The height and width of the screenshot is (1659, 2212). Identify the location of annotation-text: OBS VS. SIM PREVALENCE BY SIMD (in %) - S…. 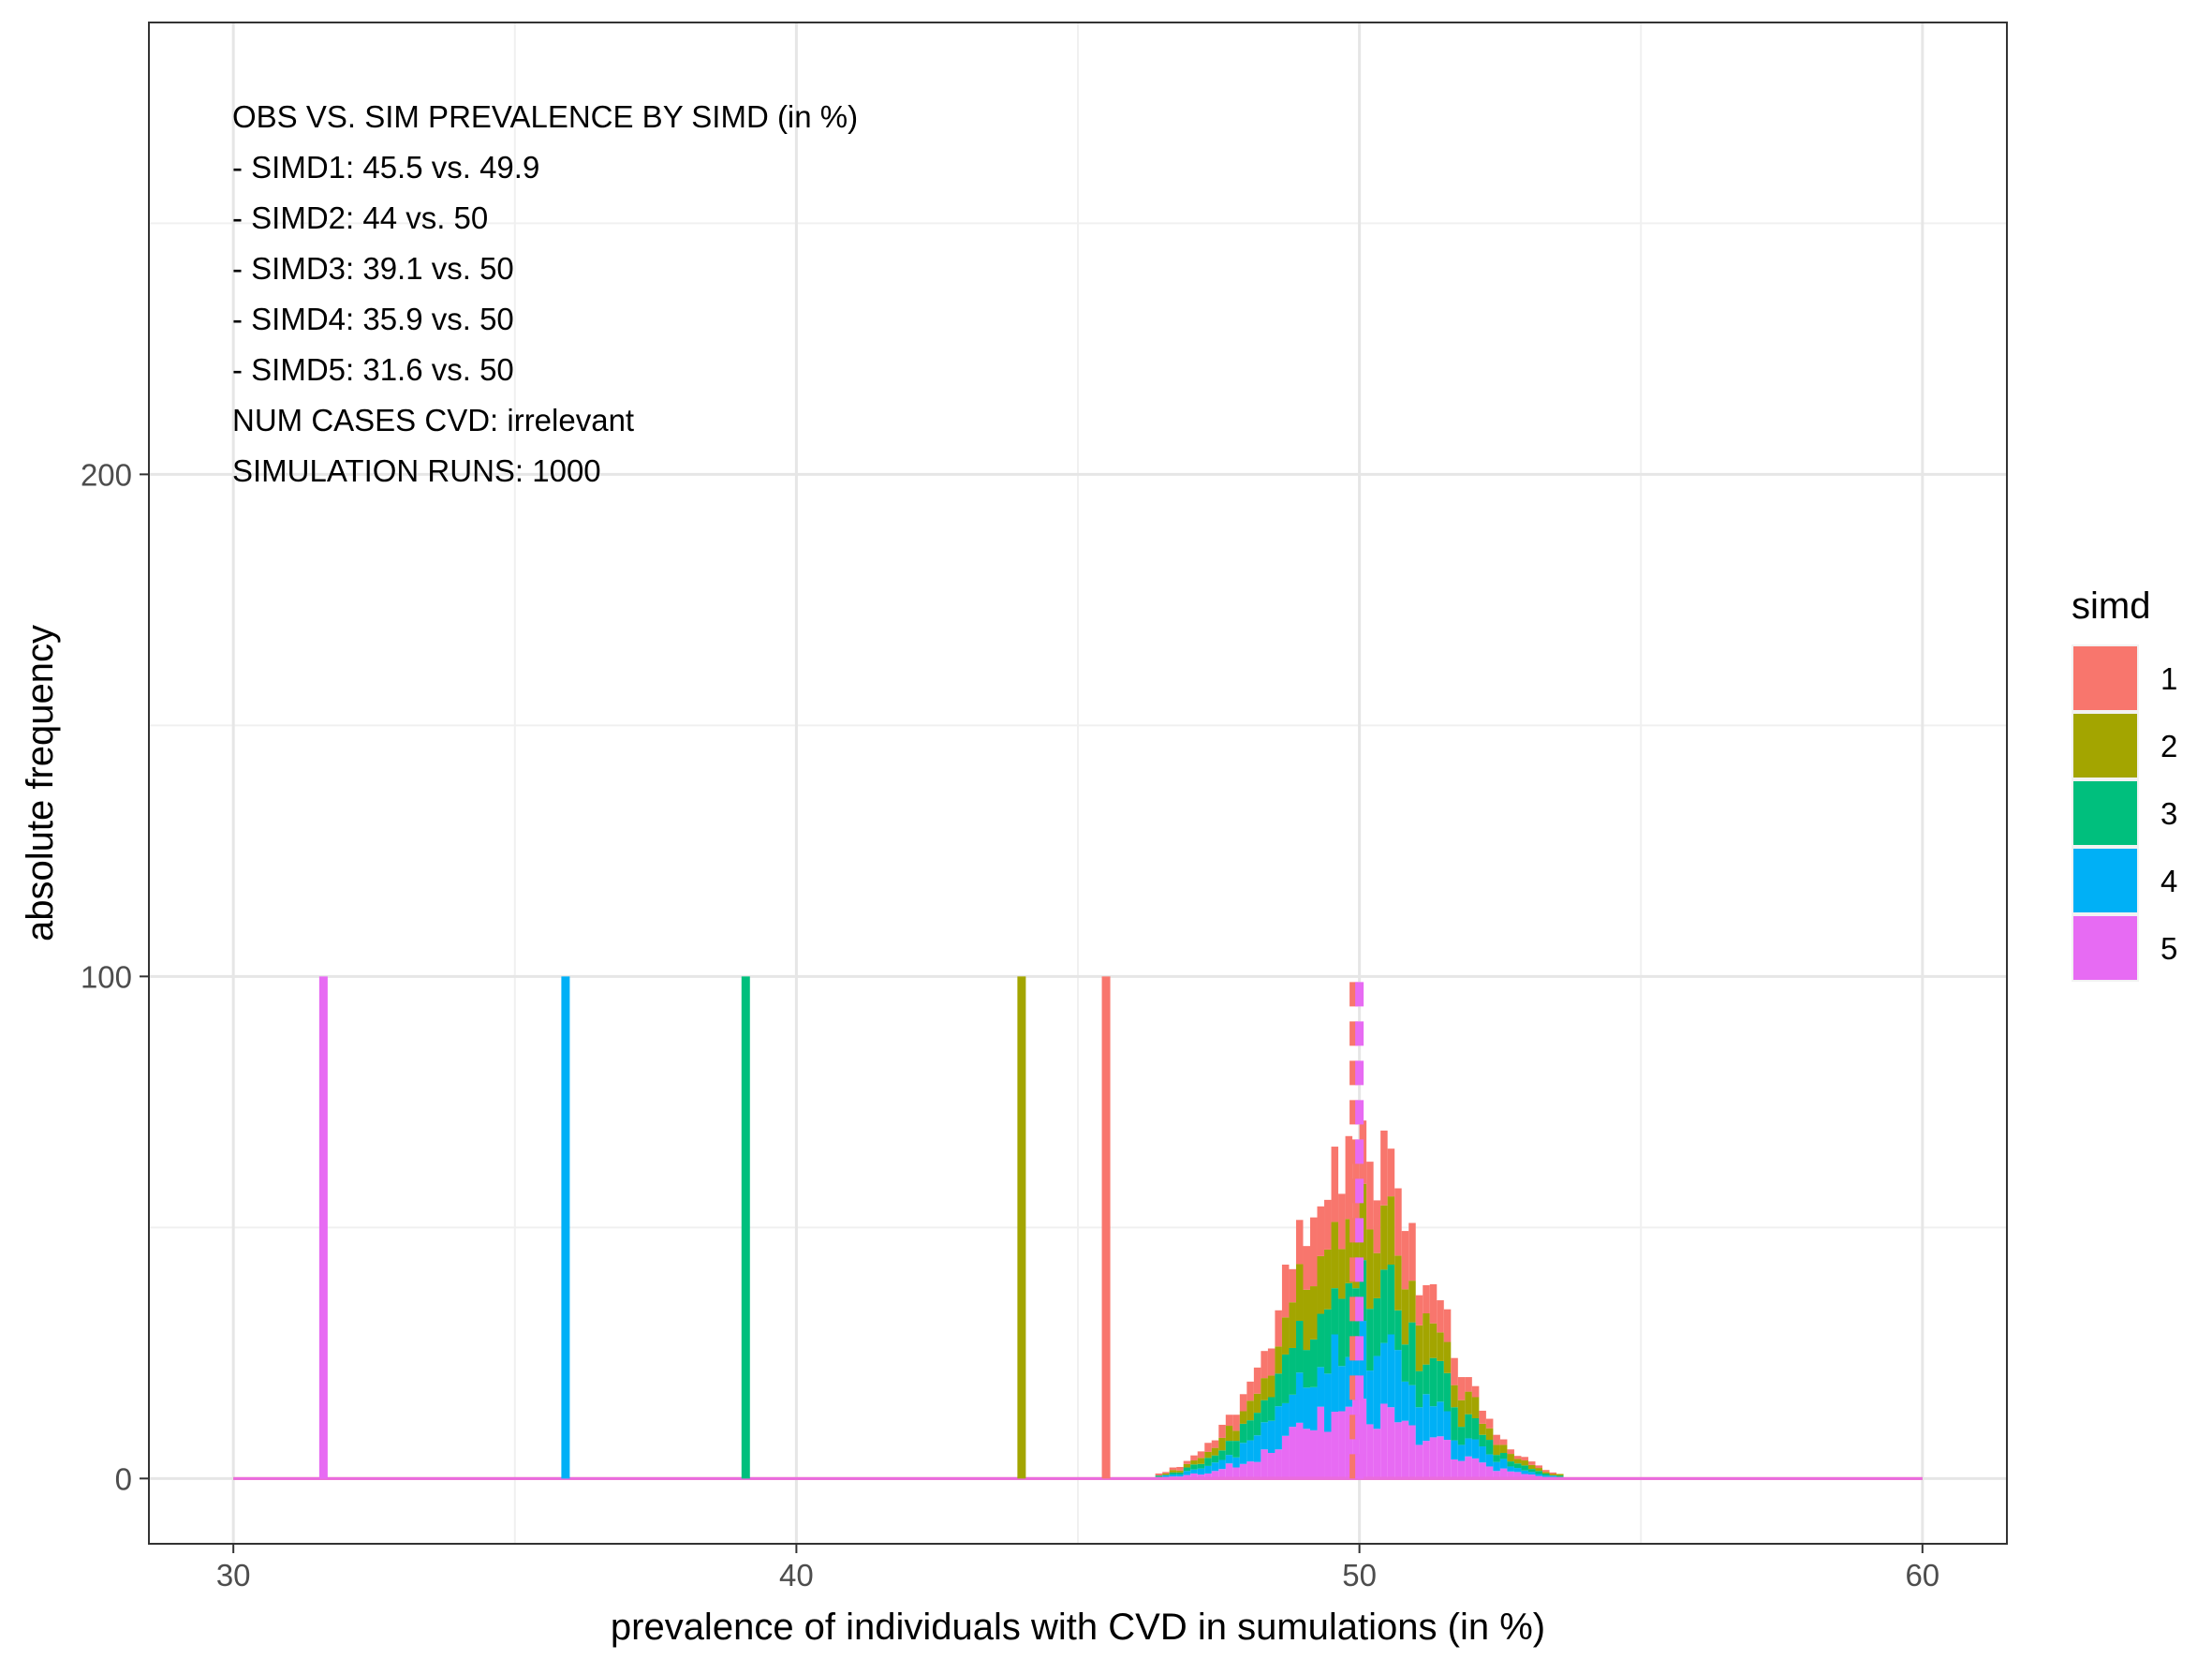
(545, 293).